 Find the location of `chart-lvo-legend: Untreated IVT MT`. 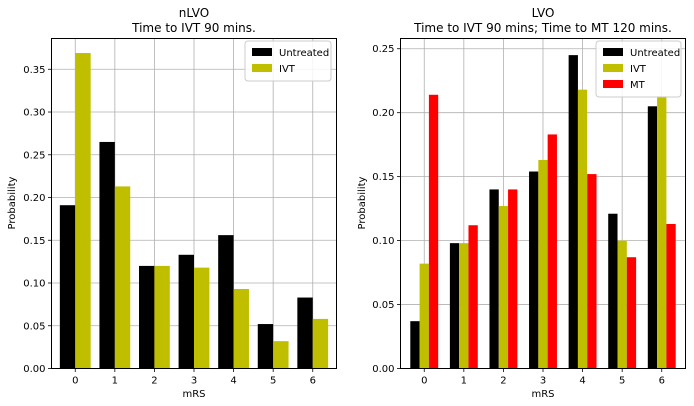

chart-lvo-legend: Untreated IVT MT is located at coordinates (638, 69).